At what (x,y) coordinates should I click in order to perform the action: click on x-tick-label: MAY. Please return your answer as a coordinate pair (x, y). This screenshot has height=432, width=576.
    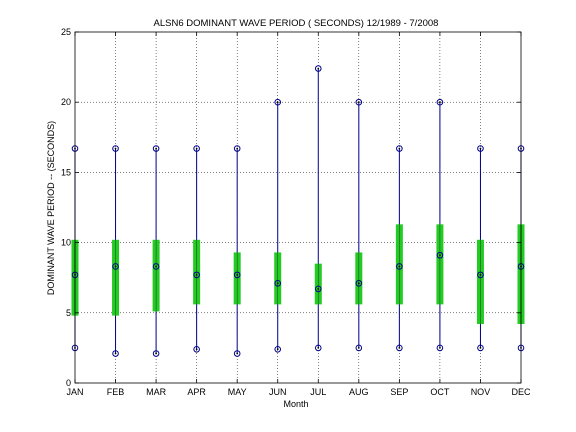
    Looking at the image, I should click on (237, 392).